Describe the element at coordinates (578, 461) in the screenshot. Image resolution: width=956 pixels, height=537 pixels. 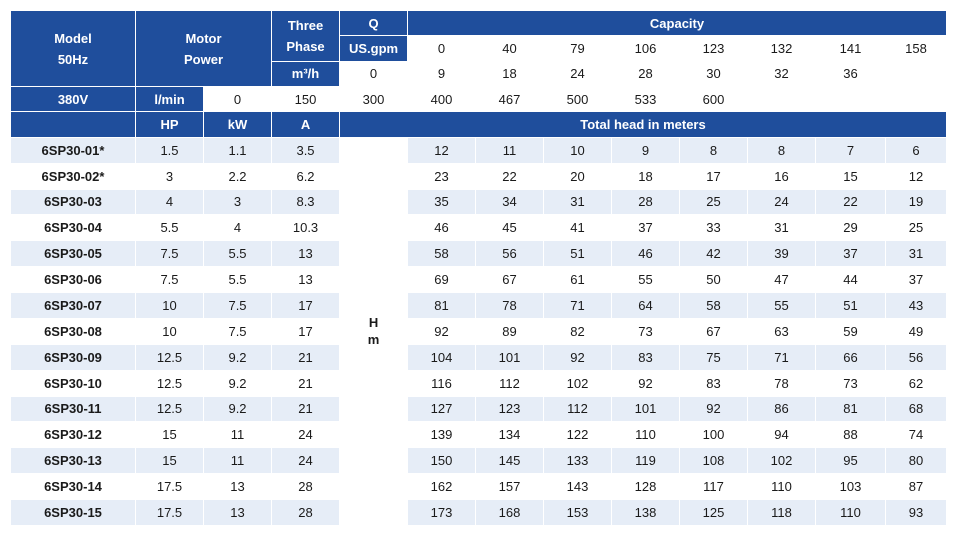
I see `head-value-cell: 133` at that location.